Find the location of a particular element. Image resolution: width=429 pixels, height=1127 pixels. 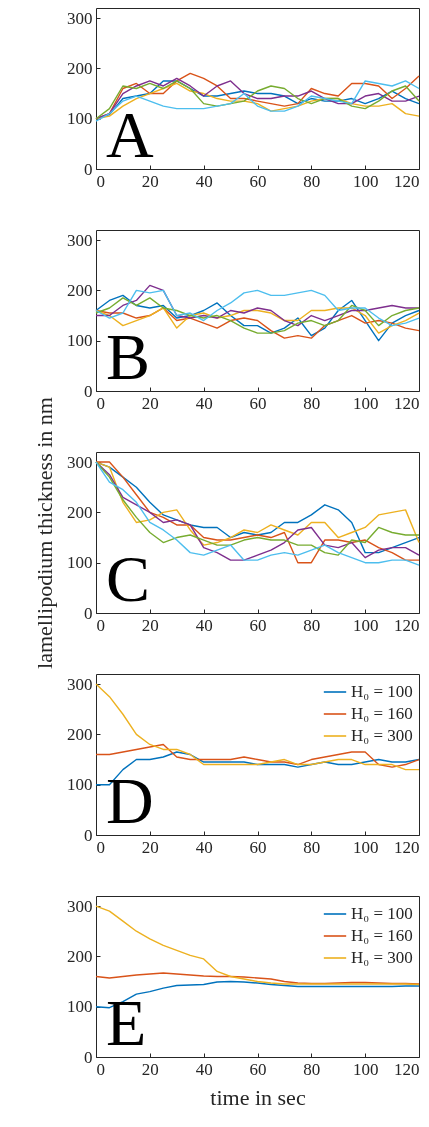

y-axis-title: lamellipodium thickness in nm is located at coordinates (44, 533).